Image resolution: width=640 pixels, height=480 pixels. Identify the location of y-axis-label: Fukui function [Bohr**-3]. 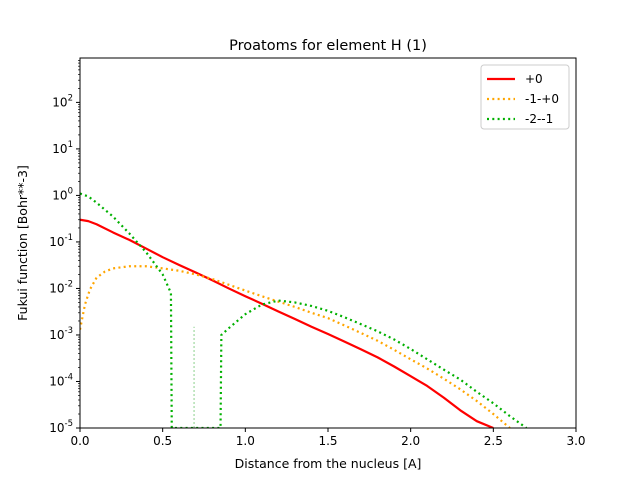
(22, 243).